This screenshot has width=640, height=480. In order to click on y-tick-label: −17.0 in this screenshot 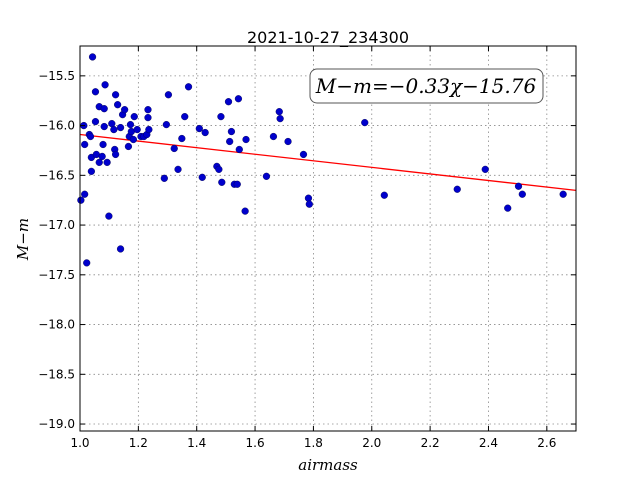, I will do `click(56, 225)`.